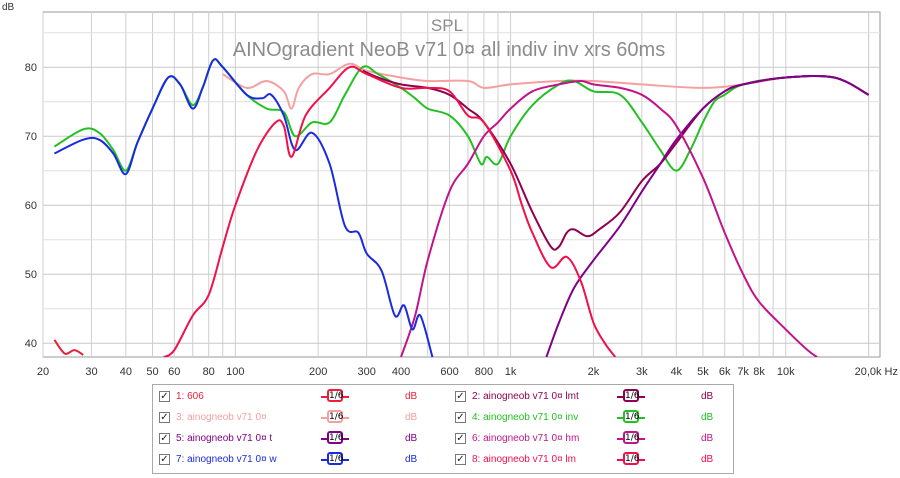 Image resolution: width=900 pixels, height=478 pixels. I want to click on legend-label: 3: ainogneob v71 0¤, so click(221, 417).